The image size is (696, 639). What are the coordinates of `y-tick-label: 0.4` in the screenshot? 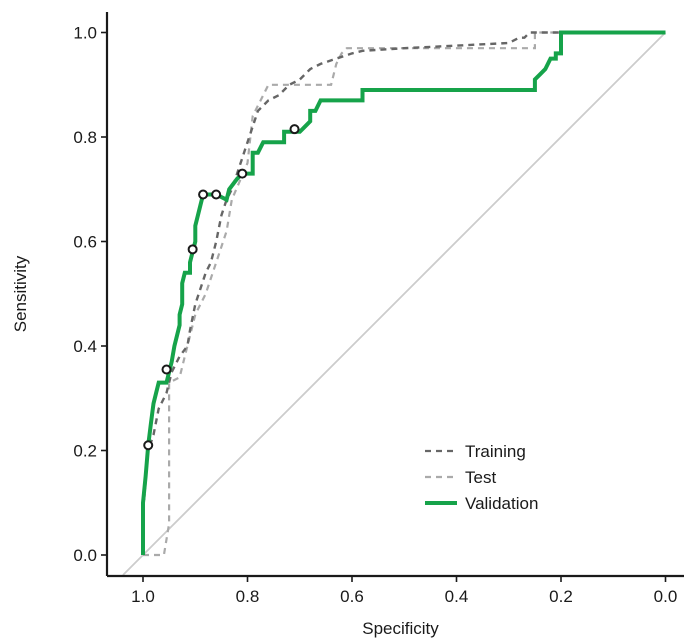 It's located at (85, 346).